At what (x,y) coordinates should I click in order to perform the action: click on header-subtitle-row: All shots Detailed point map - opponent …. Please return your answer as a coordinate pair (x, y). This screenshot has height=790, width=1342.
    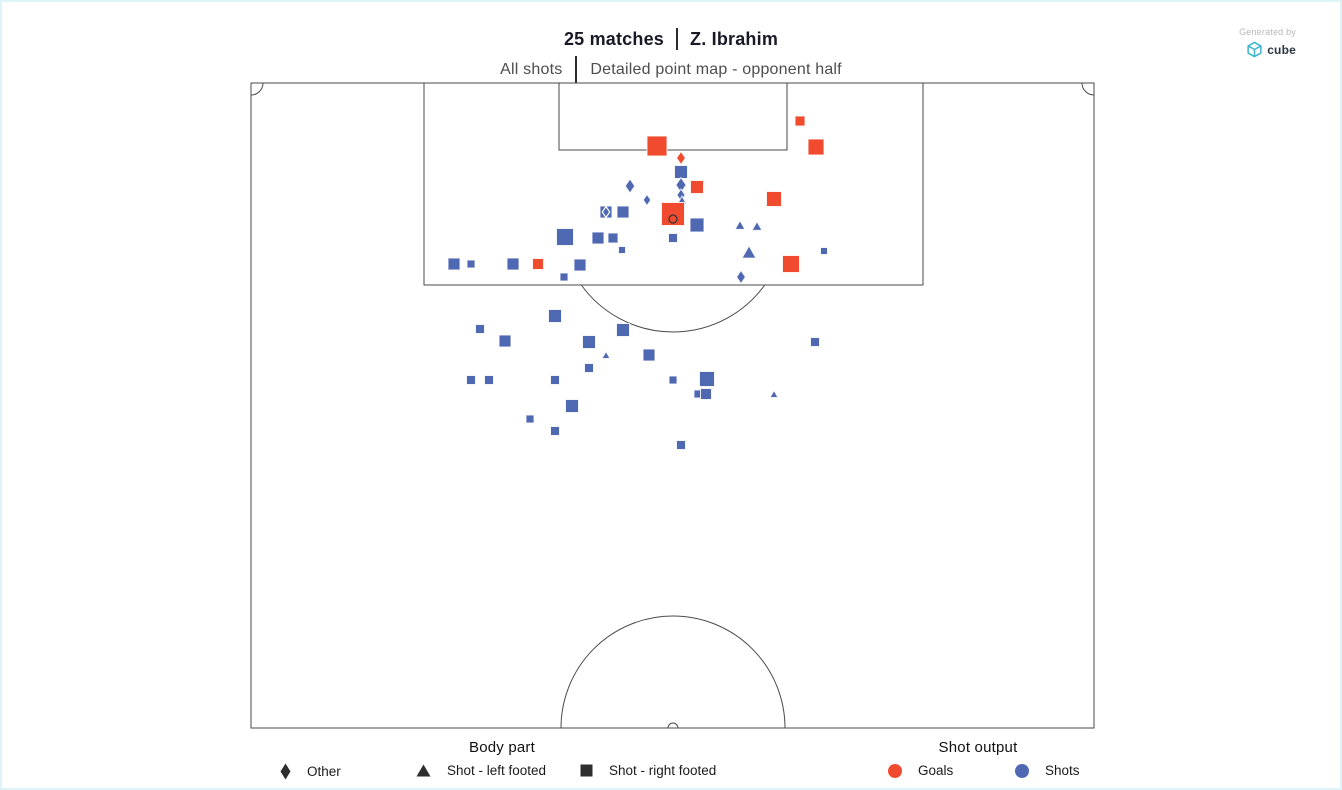
    Looking at the image, I should click on (671, 69).